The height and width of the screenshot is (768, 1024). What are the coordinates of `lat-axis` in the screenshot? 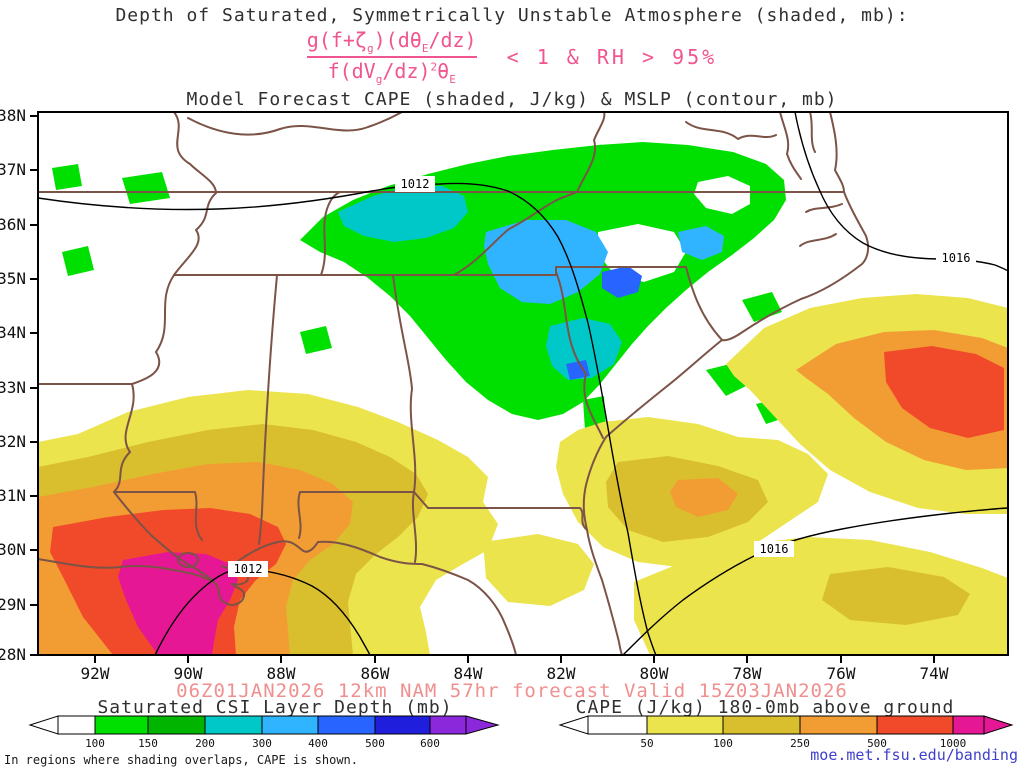 It's located at (34, 385).